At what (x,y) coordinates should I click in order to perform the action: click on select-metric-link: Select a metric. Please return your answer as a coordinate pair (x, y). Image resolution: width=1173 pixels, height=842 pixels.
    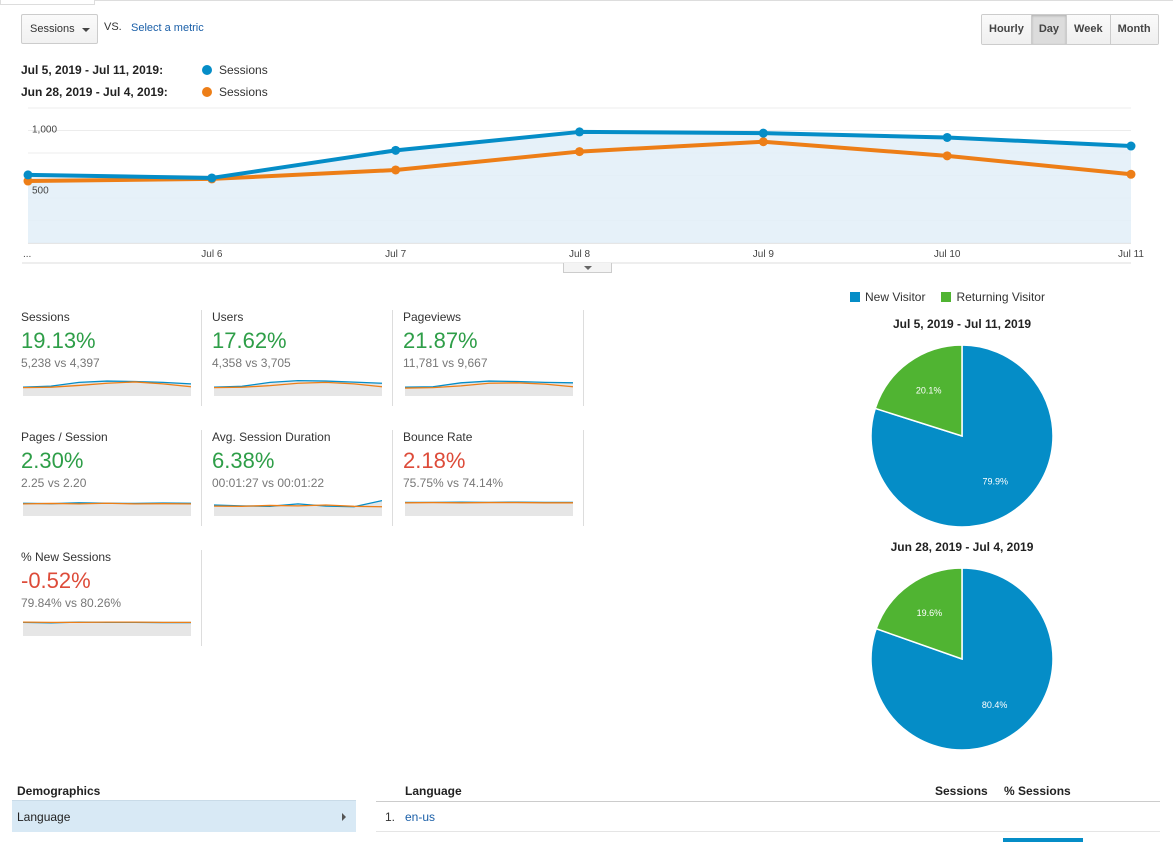
    Looking at the image, I should click on (167, 28).